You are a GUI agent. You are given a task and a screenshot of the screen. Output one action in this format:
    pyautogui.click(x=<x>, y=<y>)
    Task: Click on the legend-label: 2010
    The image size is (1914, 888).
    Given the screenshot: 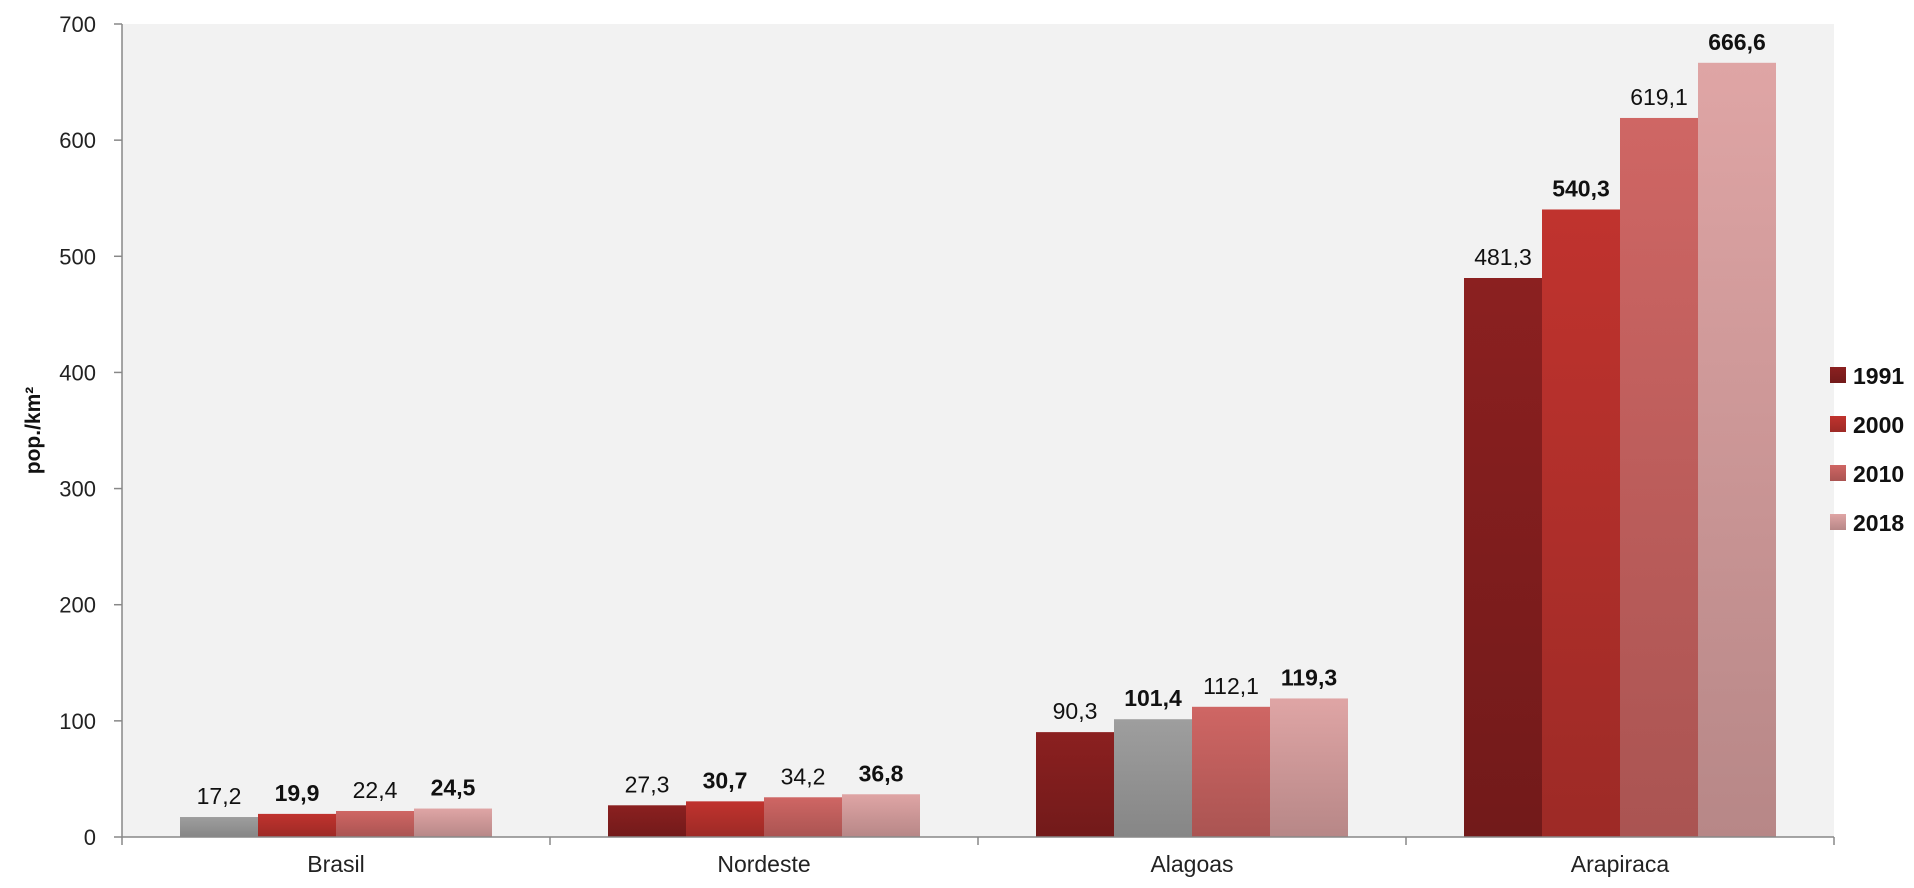 What is the action you would take?
    pyautogui.click(x=1878, y=474)
    